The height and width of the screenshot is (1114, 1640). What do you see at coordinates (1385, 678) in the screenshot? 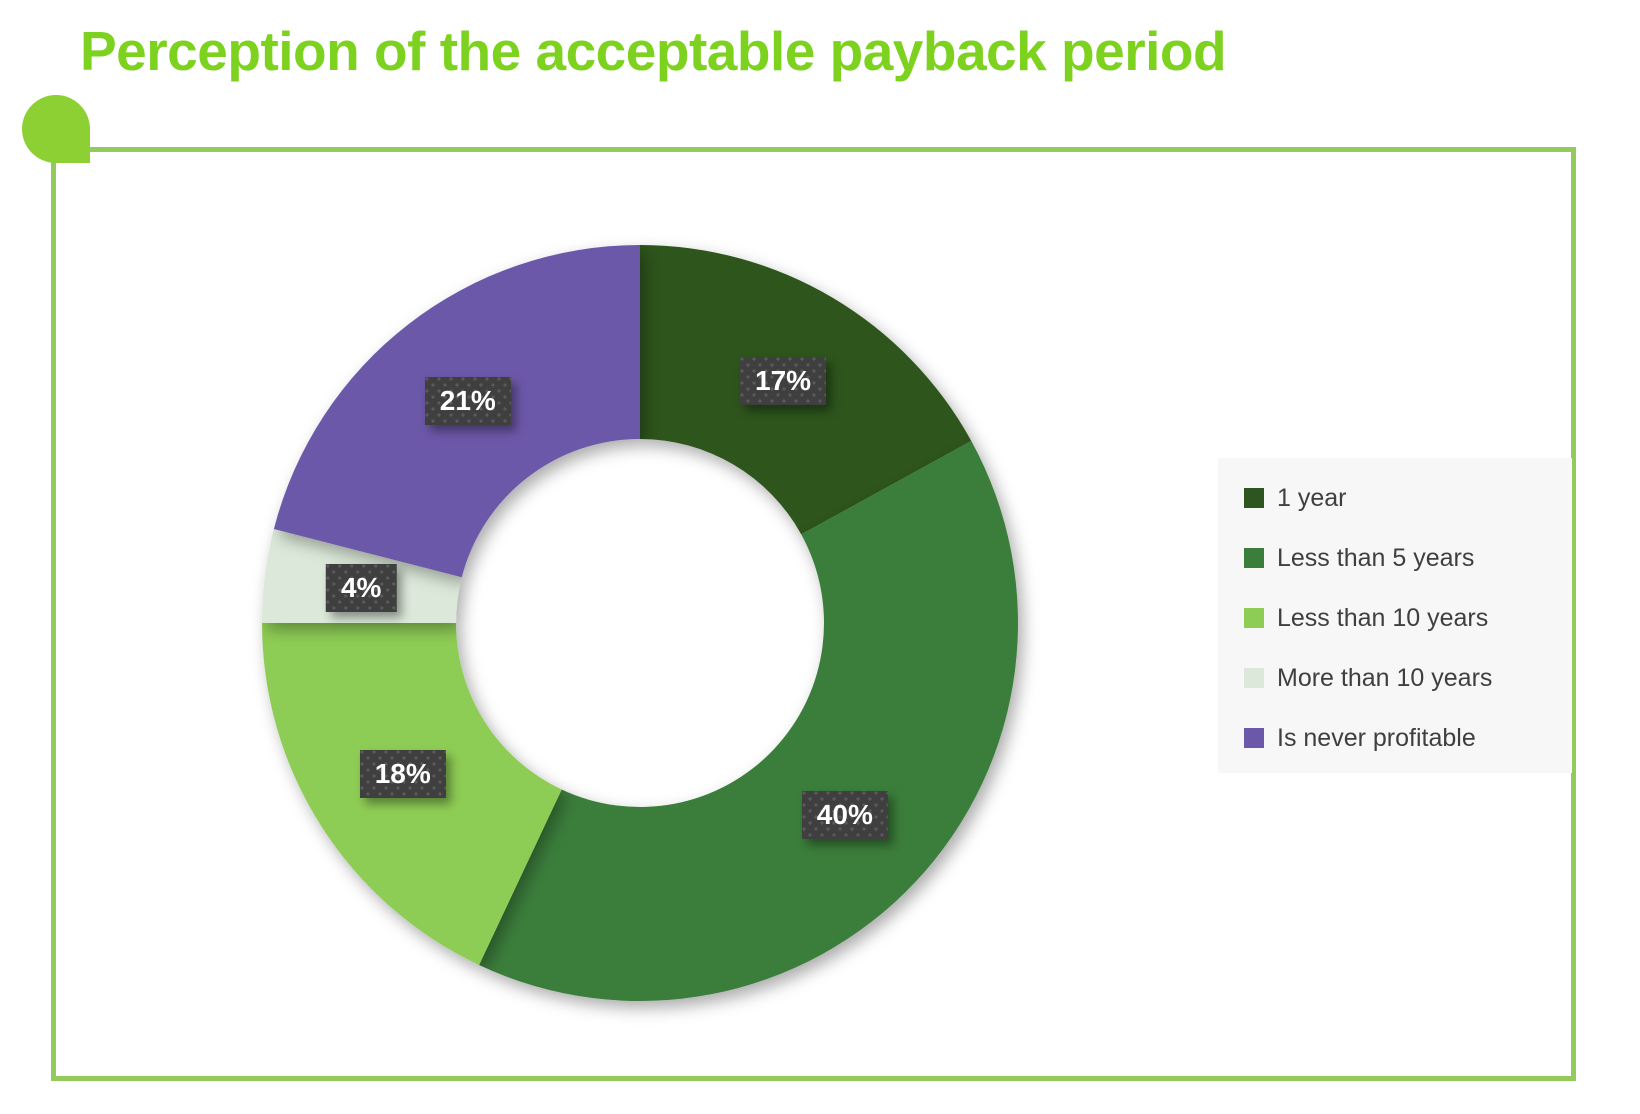
I see `legend-label: More than 10 years` at bounding box center [1385, 678].